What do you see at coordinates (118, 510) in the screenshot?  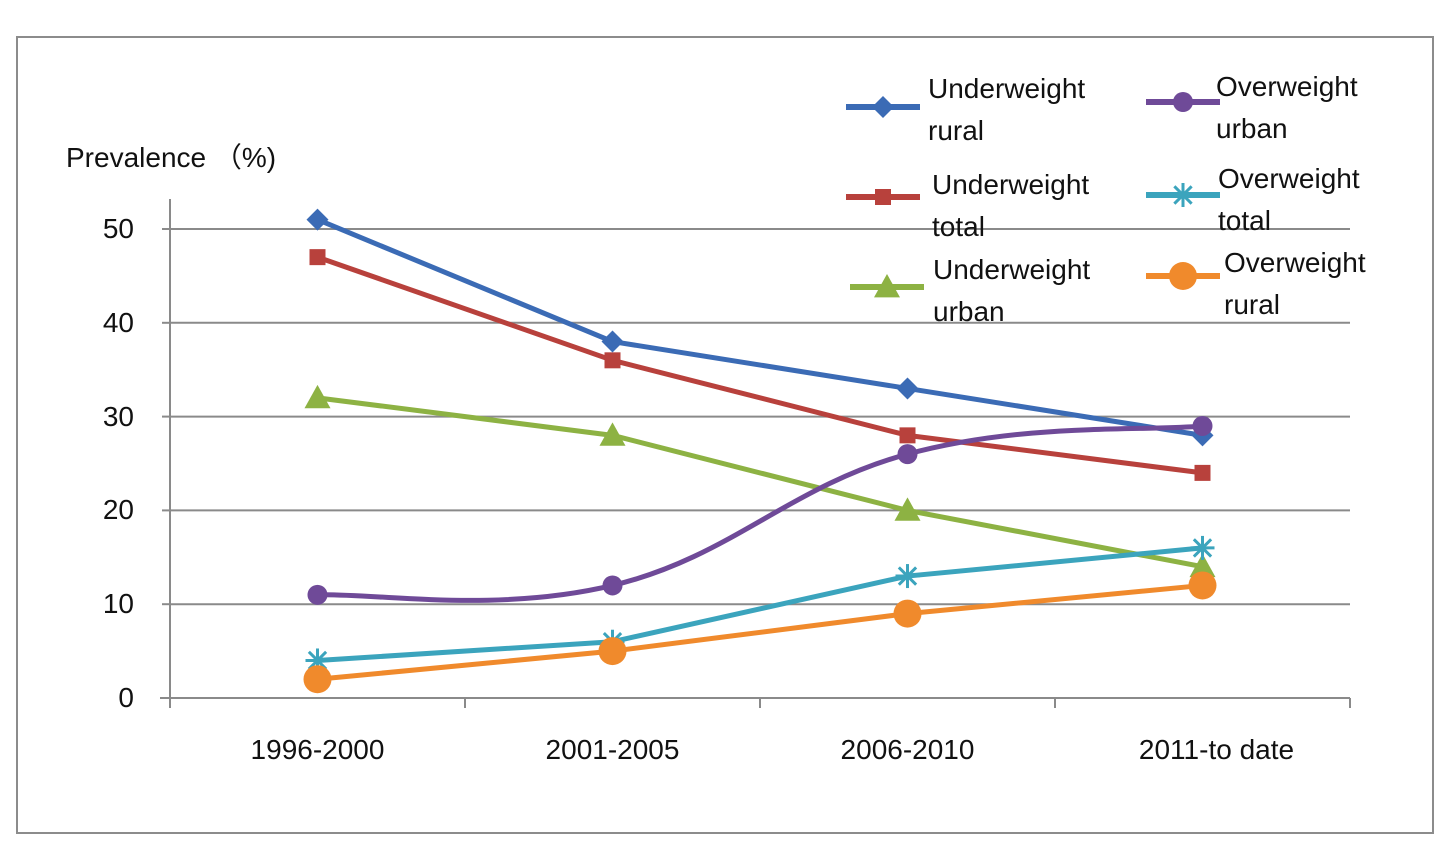 I see `y-tick-label: 20` at bounding box center [118, 510].